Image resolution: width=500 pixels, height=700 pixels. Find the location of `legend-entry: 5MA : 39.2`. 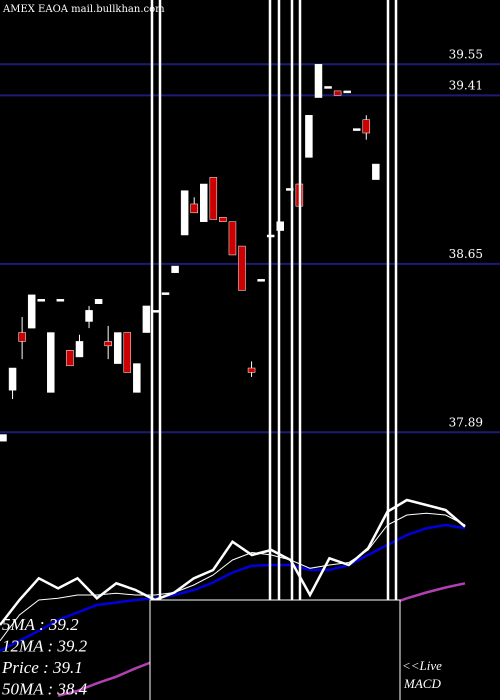

legend-entry: 5MA : 39.2 is located at coordinates (40, 624).